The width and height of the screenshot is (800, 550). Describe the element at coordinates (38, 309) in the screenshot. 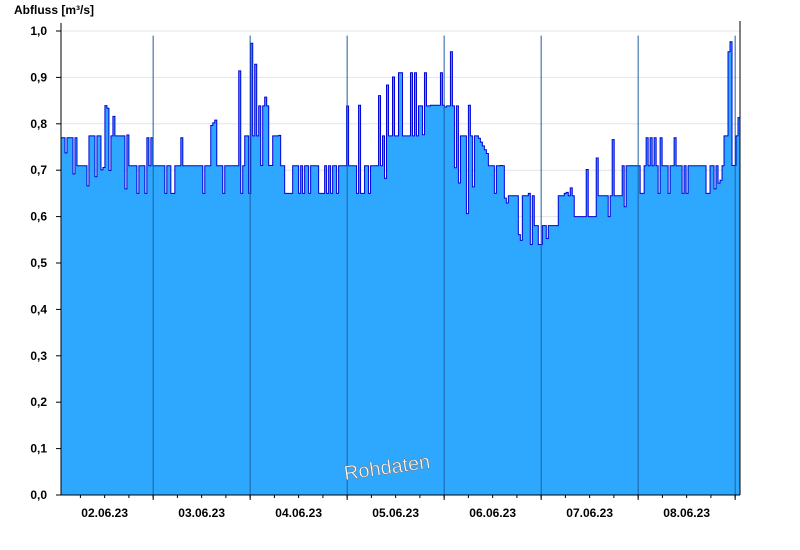

I see `y-tick-label: 0,4` at that location.